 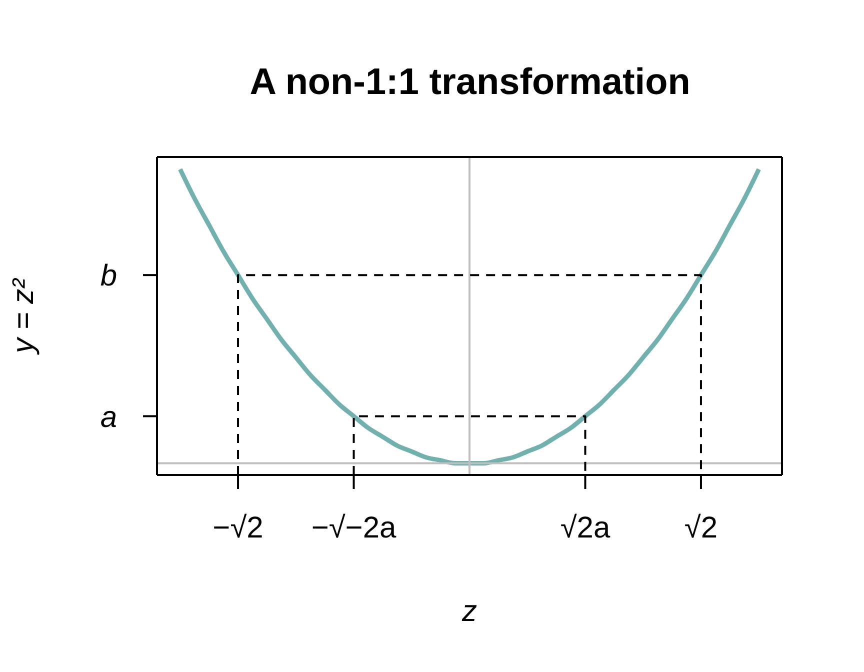 What do you see at coordinates (108, 417) in the screenshot?
I see `text: a` at bounding box center [108, 417].